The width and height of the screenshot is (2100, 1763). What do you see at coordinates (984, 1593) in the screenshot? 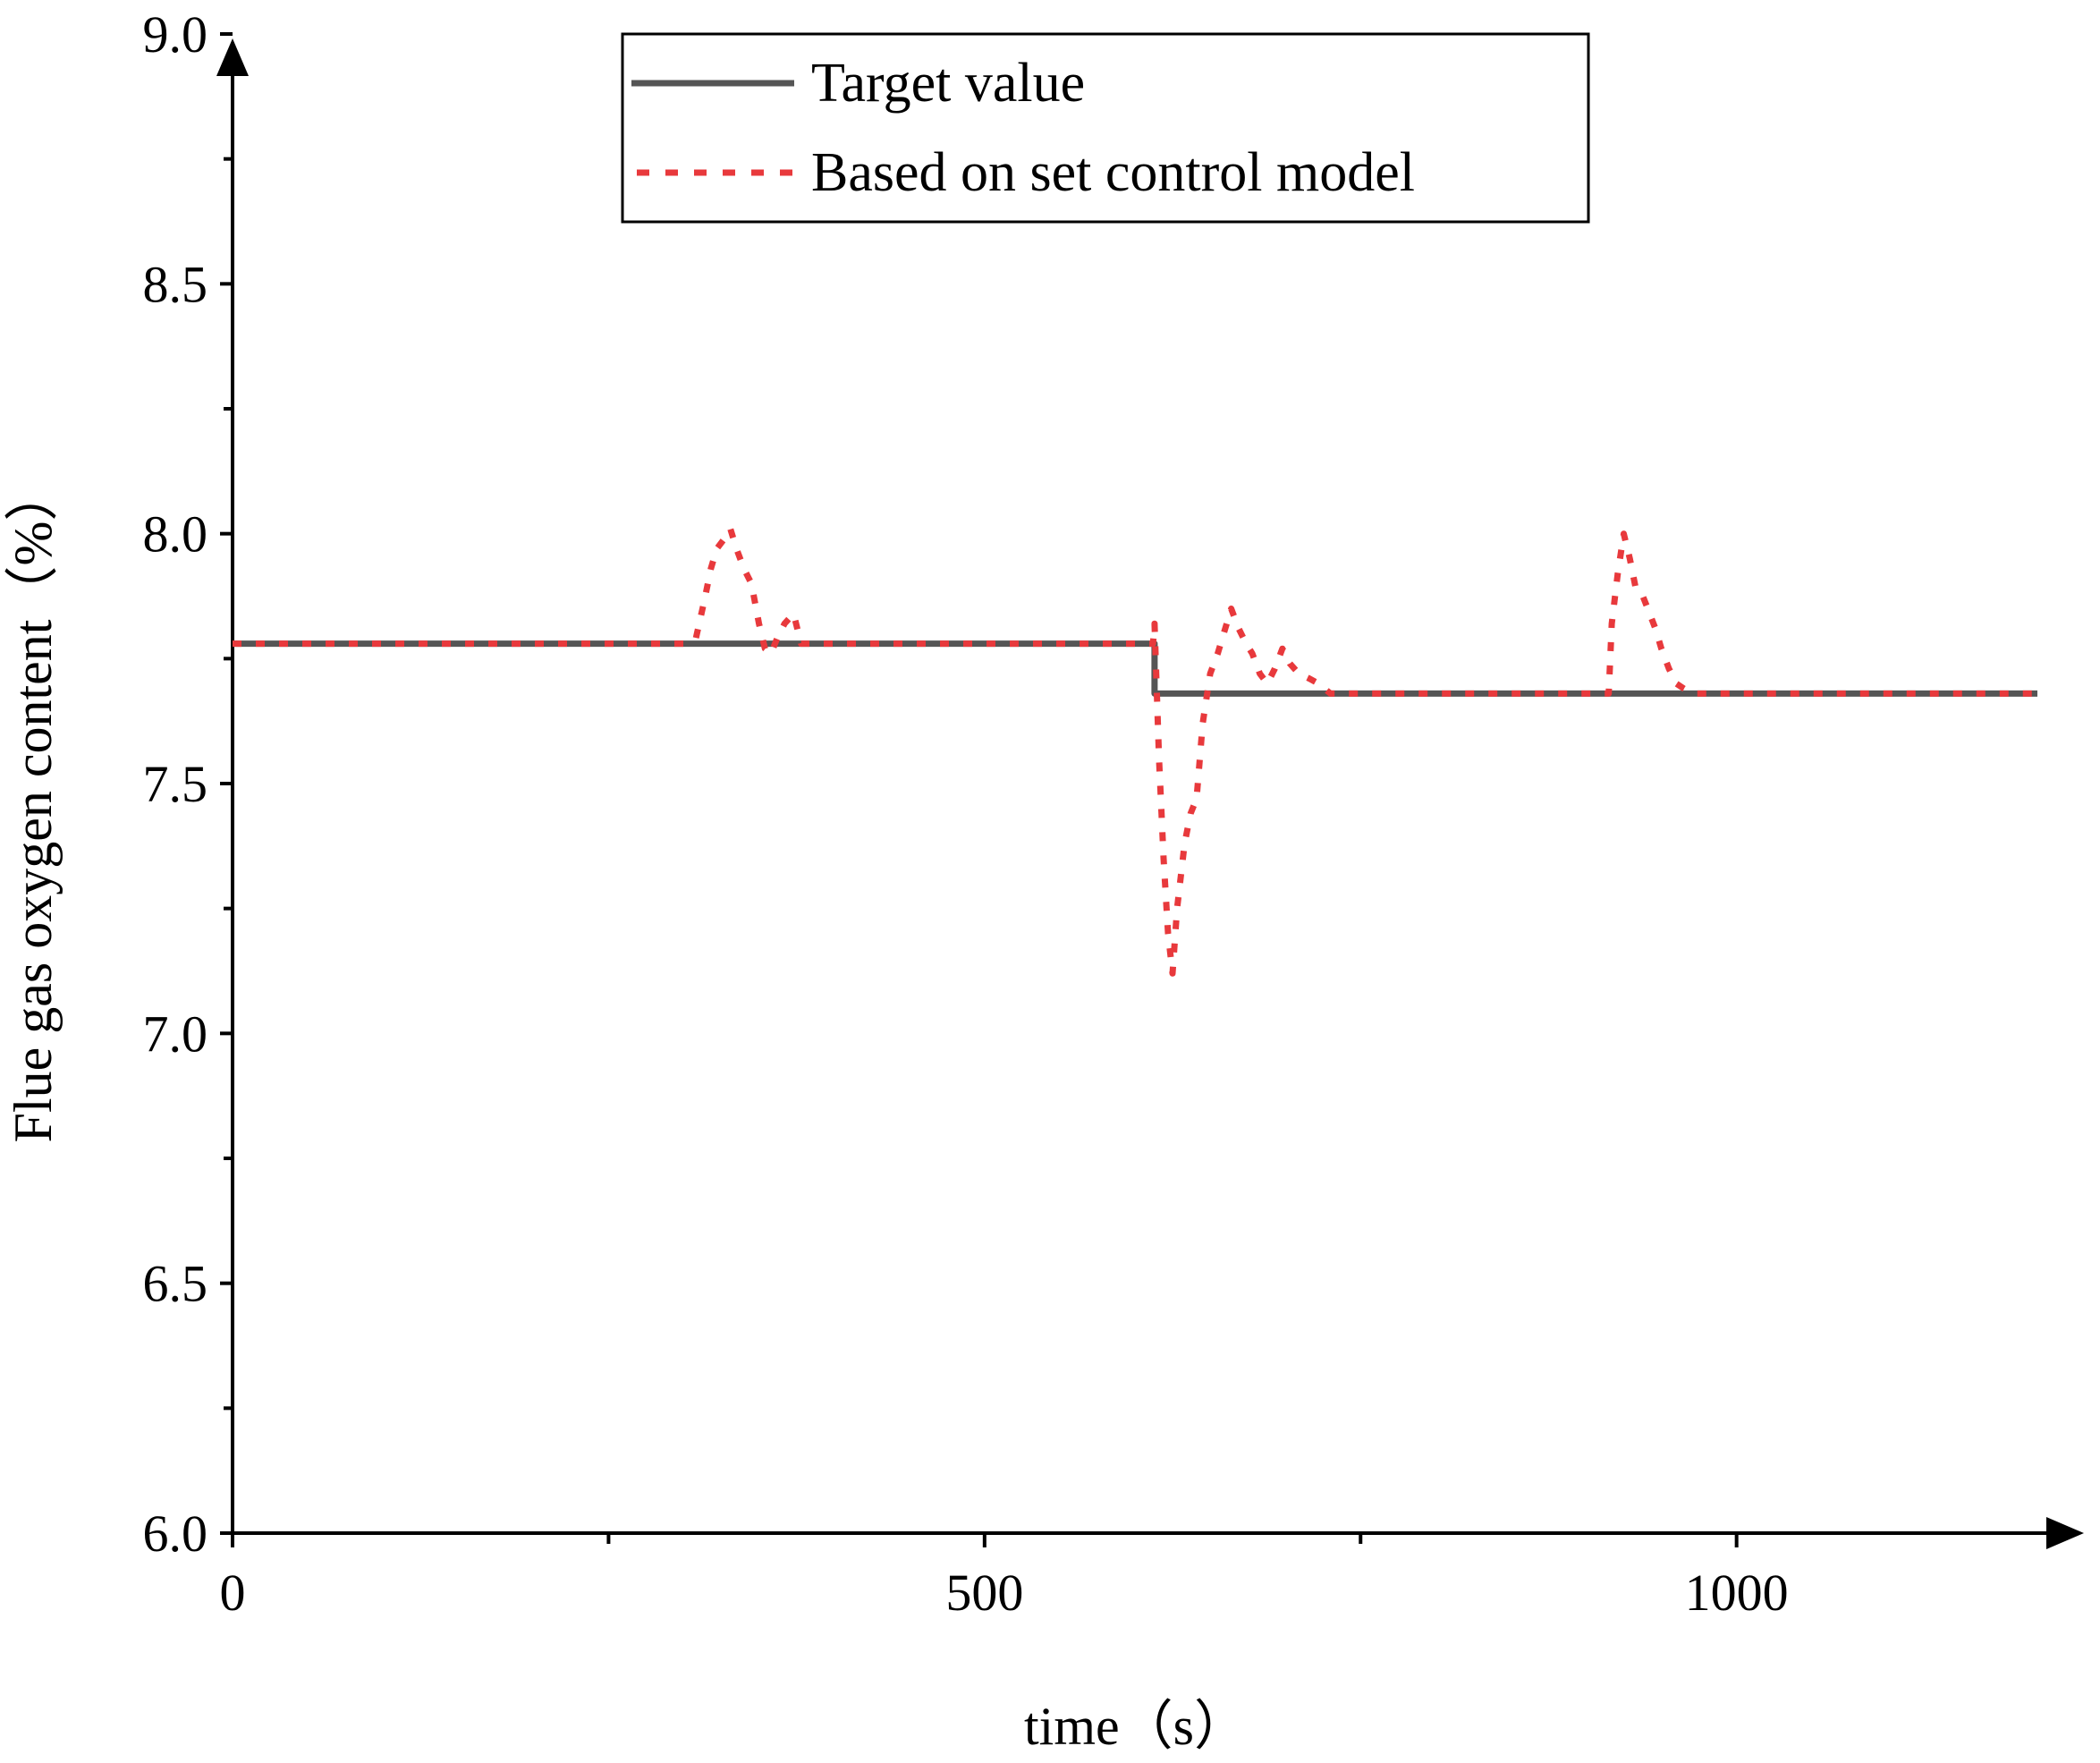
I see `x-tick-label: 500` at bounding box center [984, 1593].